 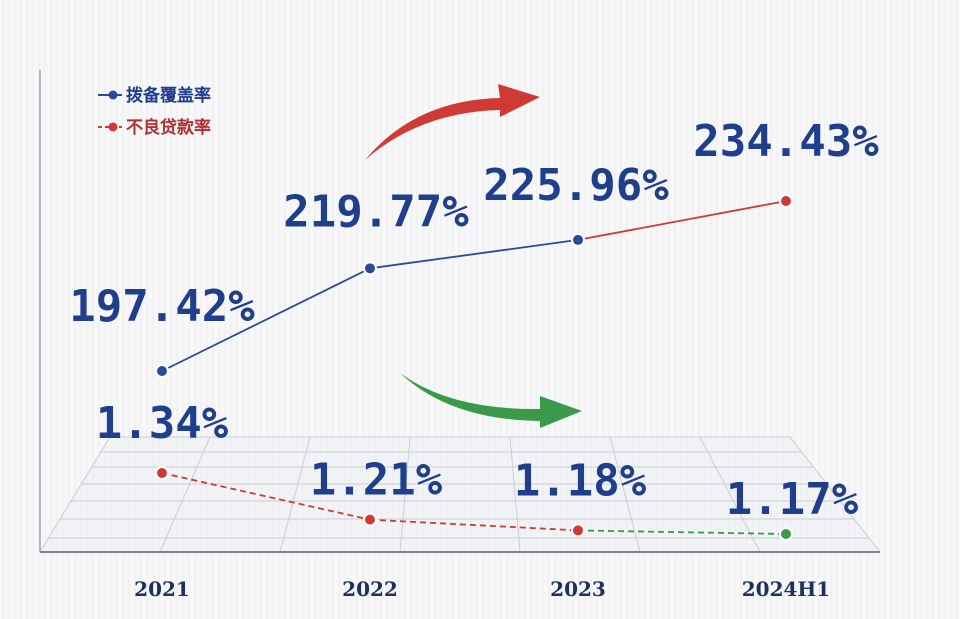 I want to click on down-trend-arrow, so click(x=491, y=400).